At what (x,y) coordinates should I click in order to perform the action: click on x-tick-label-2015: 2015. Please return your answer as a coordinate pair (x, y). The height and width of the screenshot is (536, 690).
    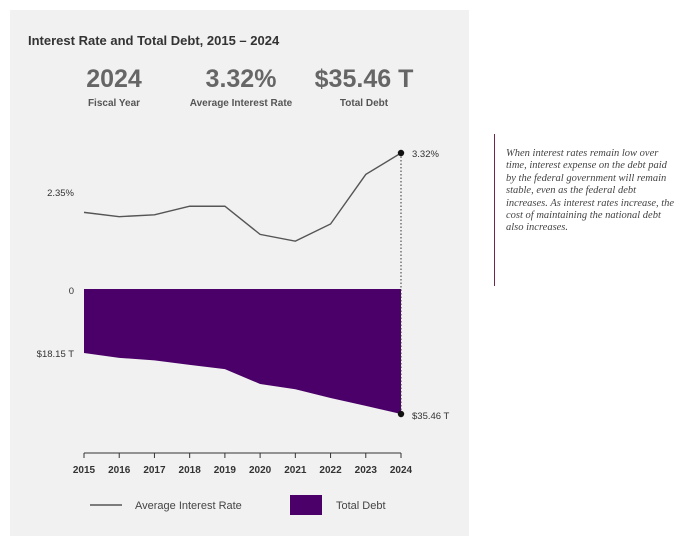
    Looking at the image, I should click on (84, 470).